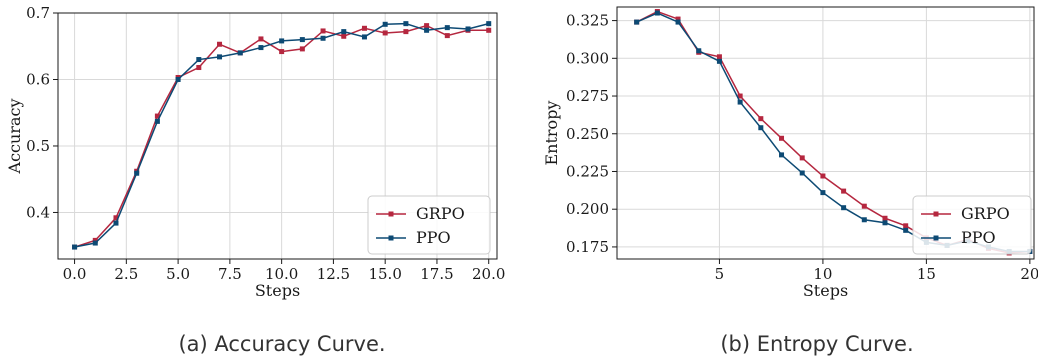 The height and width of the screenshot is (358, 1038). I want to click on chart-1-legend-box, so click(972, 225).